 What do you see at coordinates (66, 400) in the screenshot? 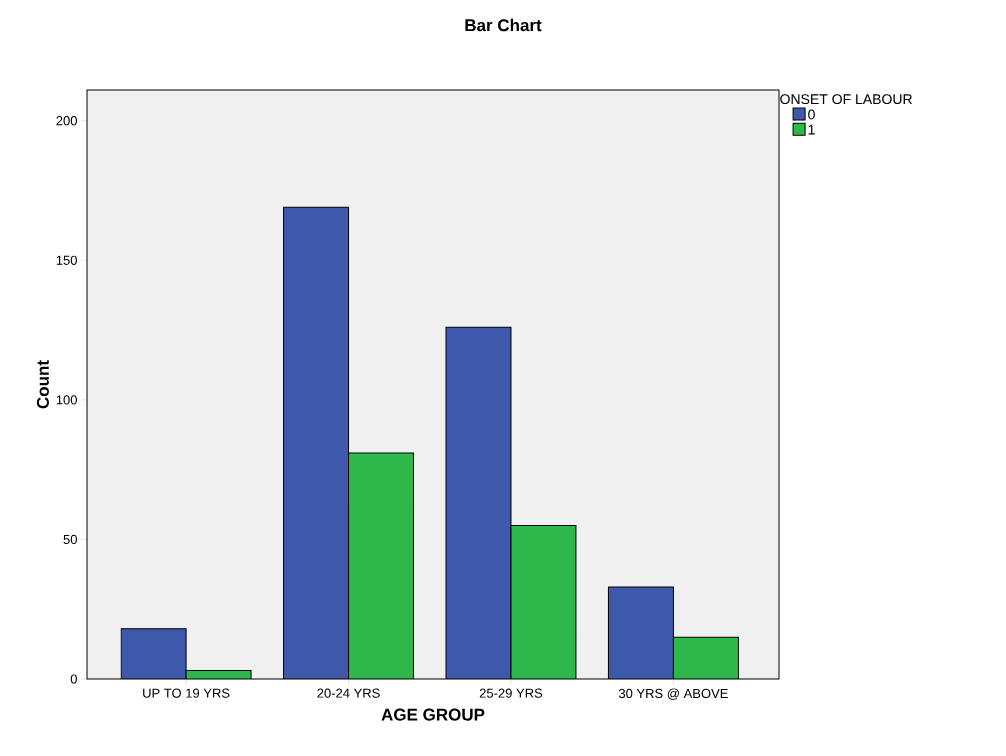
I see `y-tick-label: 100` at bounding box center [66, 400].